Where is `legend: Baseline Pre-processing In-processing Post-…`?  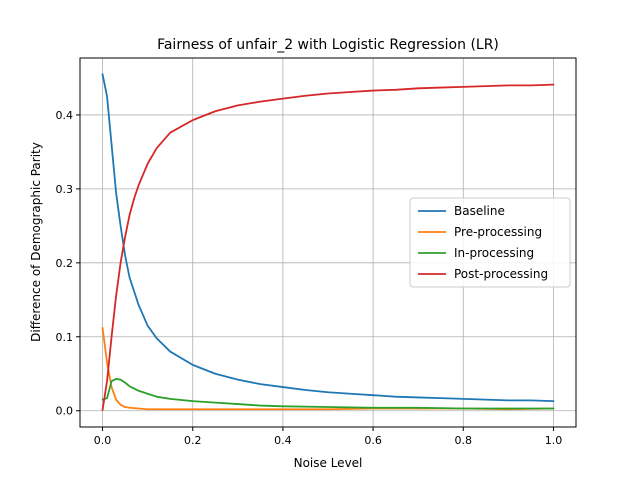
legend: Baseline Pre-processing In-processing Post-… is located at coordinates (490, 242).